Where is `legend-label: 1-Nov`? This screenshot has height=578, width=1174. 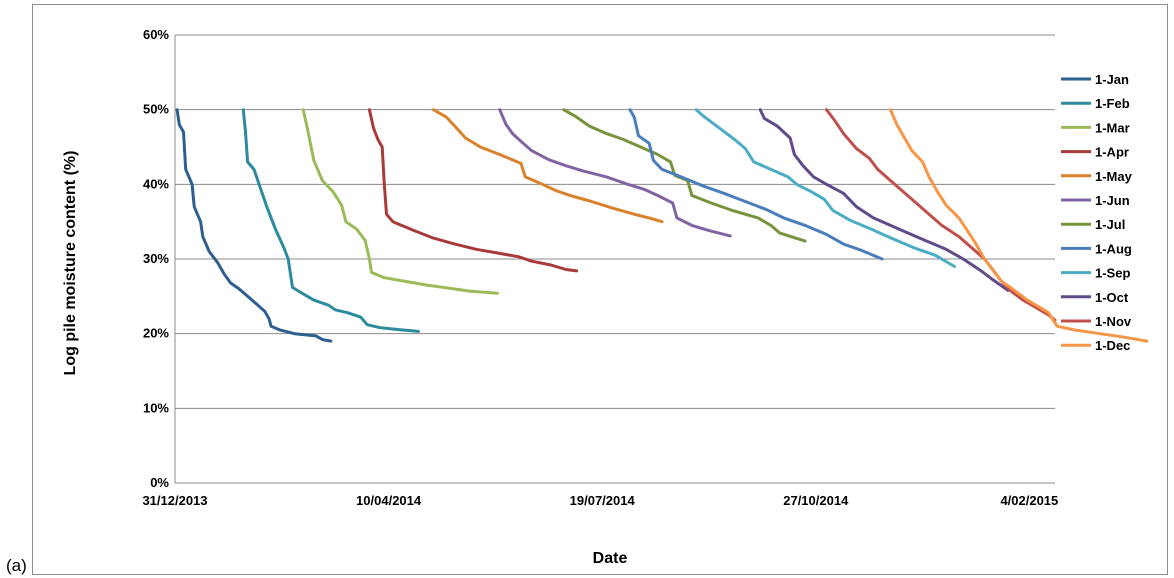
legend-label: 1-Nov is located at coordinates (1113, 321).